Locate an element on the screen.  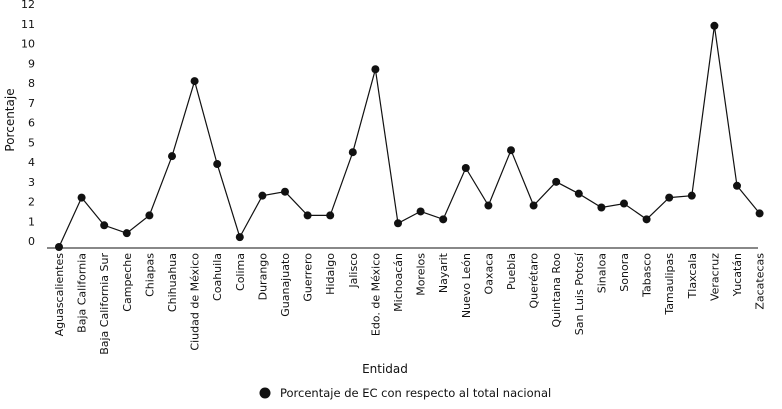
x-tick-label: Tamaulipas is located at coordinates (669, 284).